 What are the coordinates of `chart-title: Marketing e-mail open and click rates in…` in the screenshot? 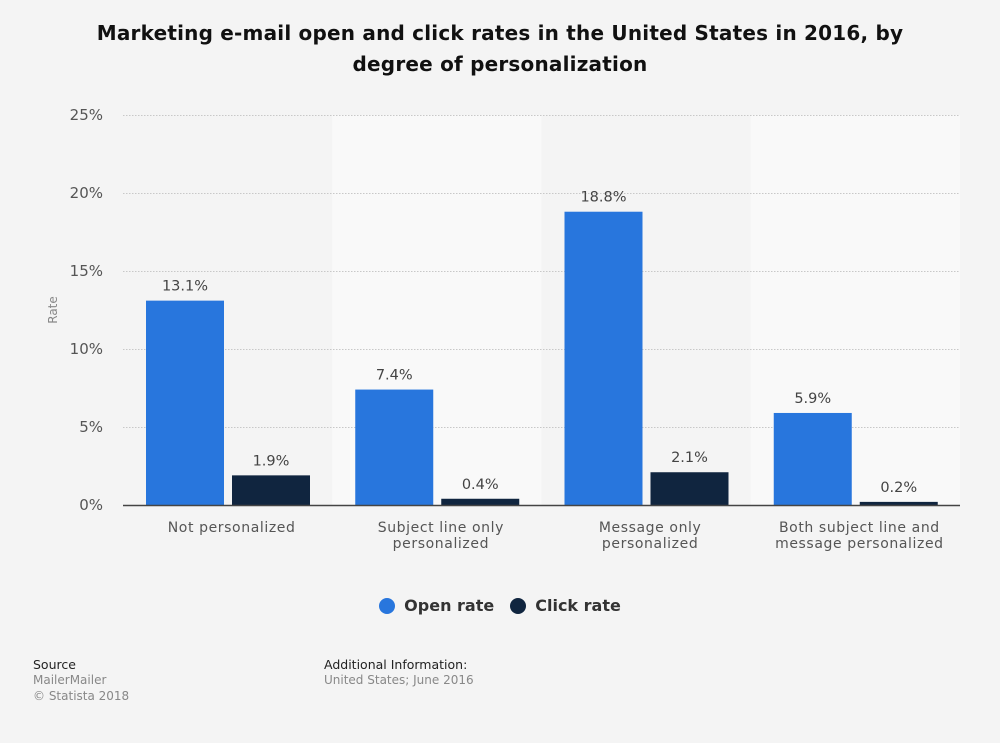 It's located at (500, 49).